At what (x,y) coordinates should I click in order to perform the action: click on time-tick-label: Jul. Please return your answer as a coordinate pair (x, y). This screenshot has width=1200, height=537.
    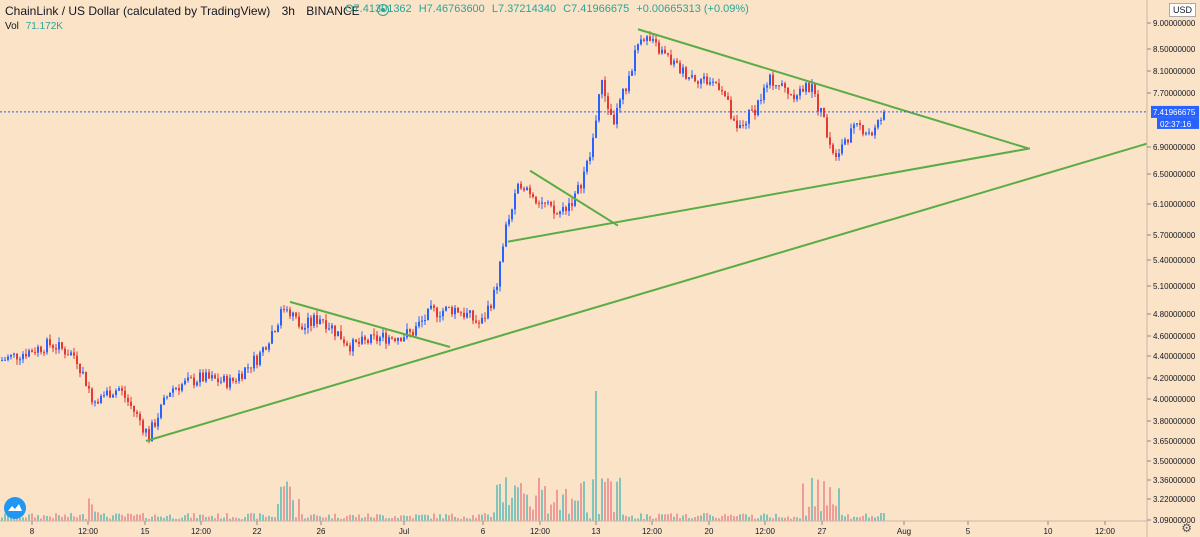
    Looking at the image, I should click on (404, 531).